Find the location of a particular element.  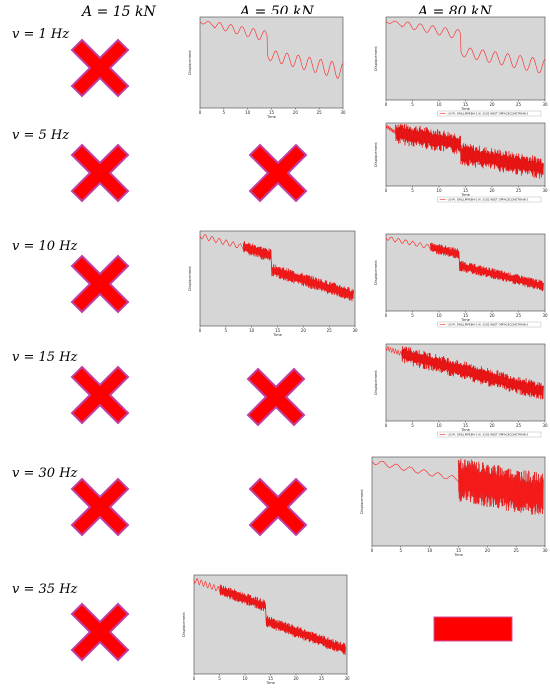

cross-mark-15kn-10hz is located at coordinates (100, 284).